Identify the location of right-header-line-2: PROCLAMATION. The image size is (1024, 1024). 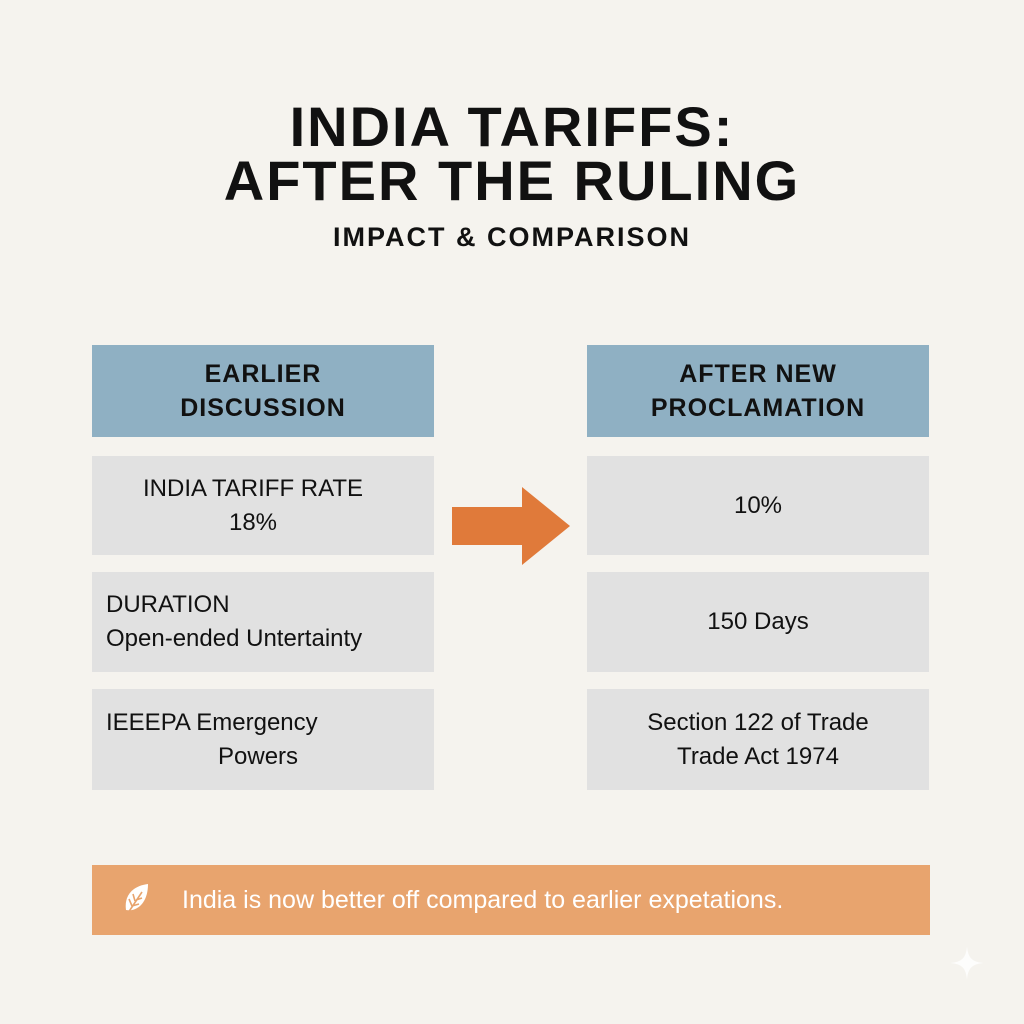
(758, 408).